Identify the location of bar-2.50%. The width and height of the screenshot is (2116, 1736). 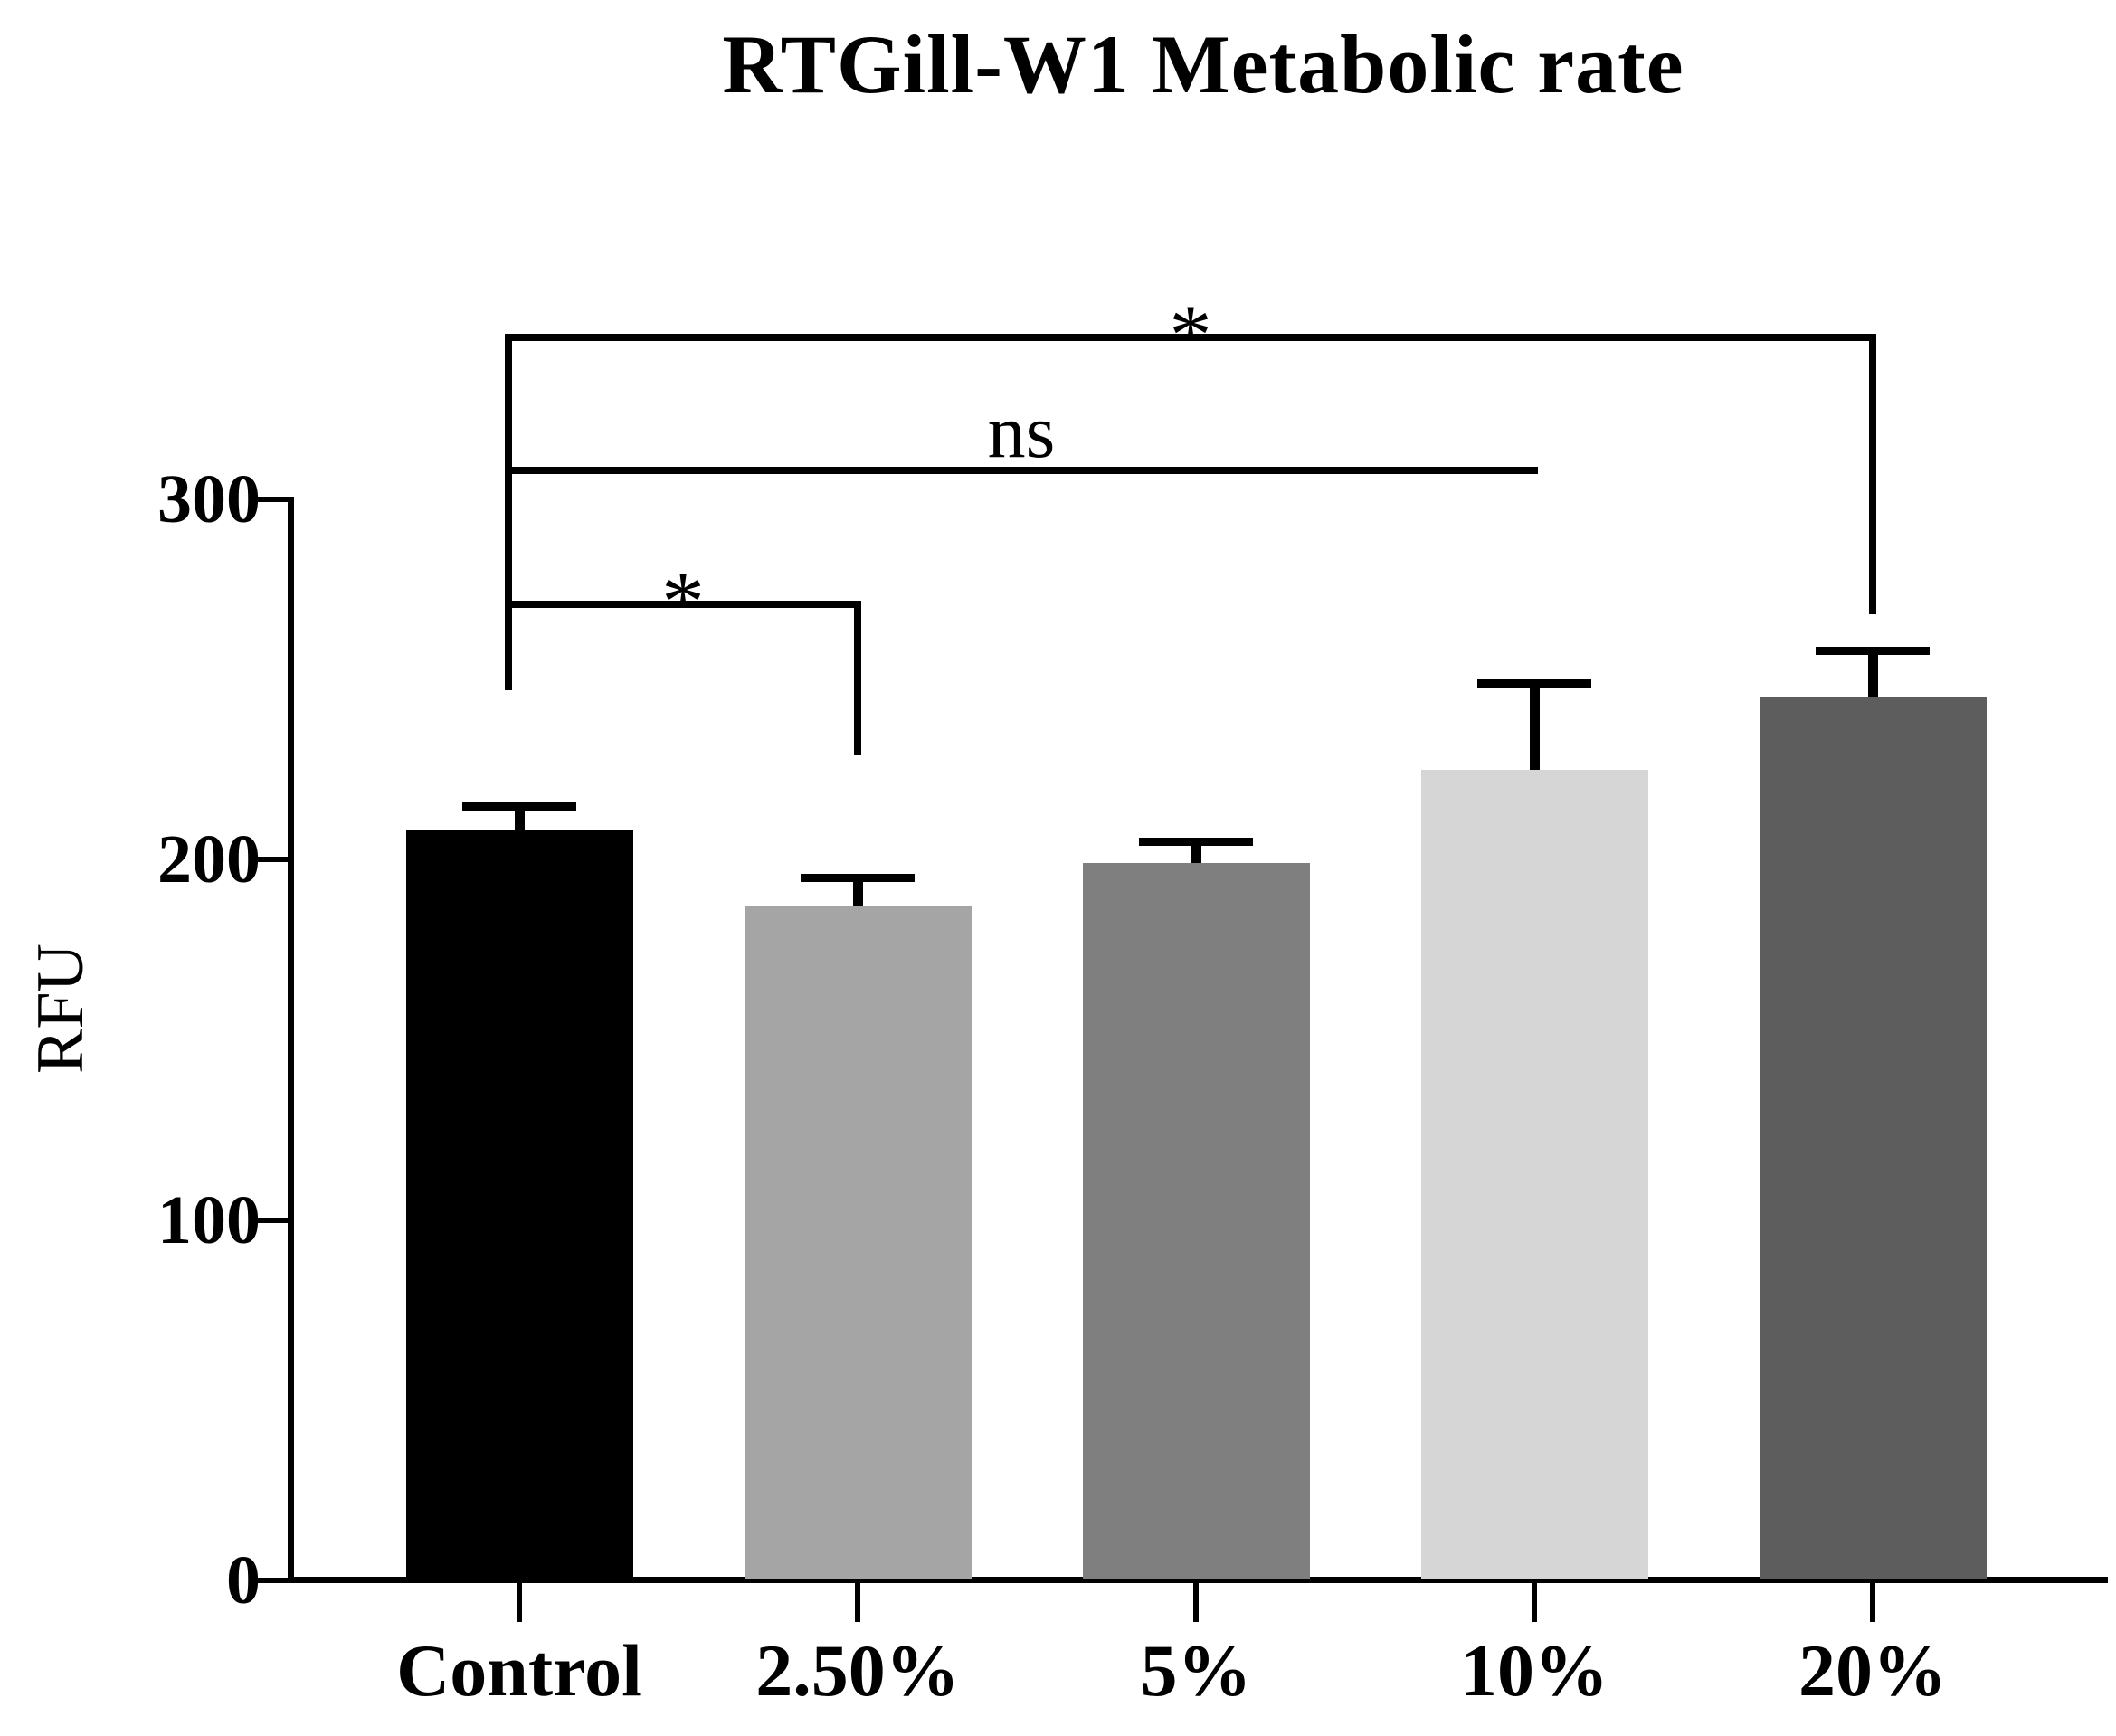
(858, 1242).